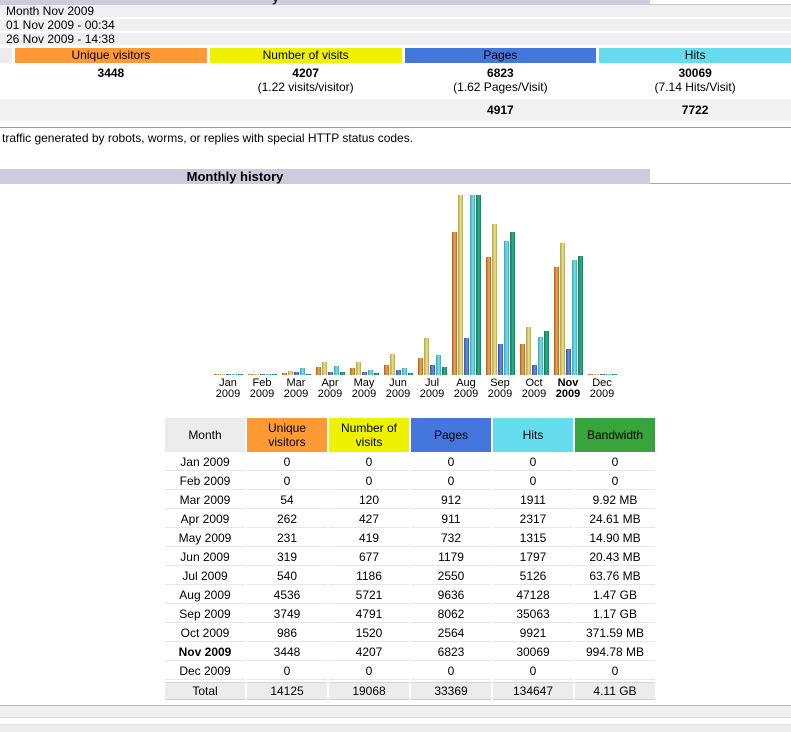  What do you see at coordinates (111, 55) in the screenshot?
I see `summary-column-header: Unique visitors` at bounding box center [111, 55].